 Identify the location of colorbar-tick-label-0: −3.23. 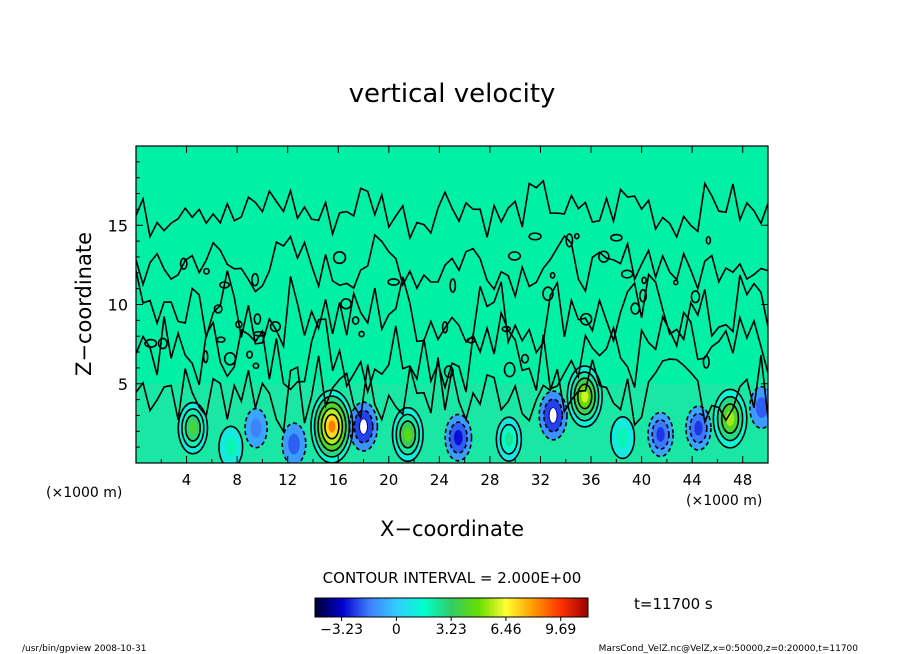
(341, 630).